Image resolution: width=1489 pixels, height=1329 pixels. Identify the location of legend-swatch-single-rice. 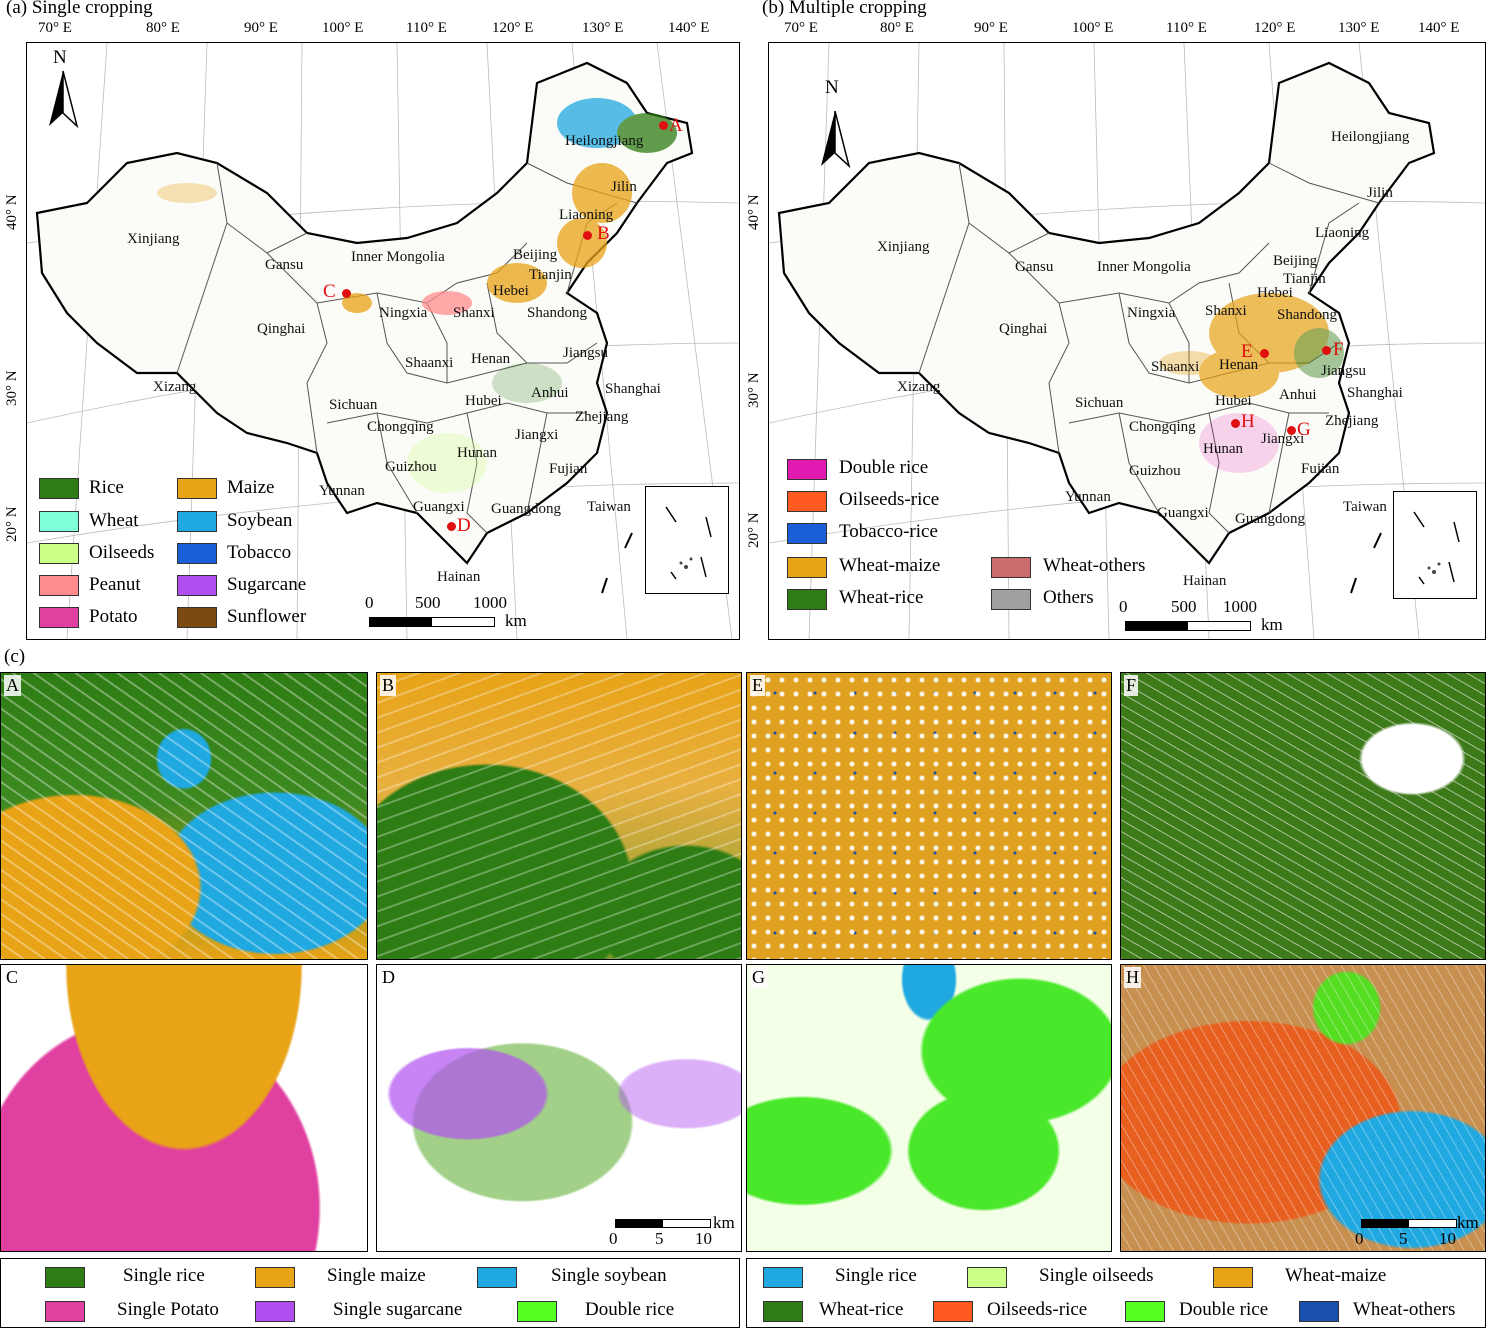
(65, 1277).